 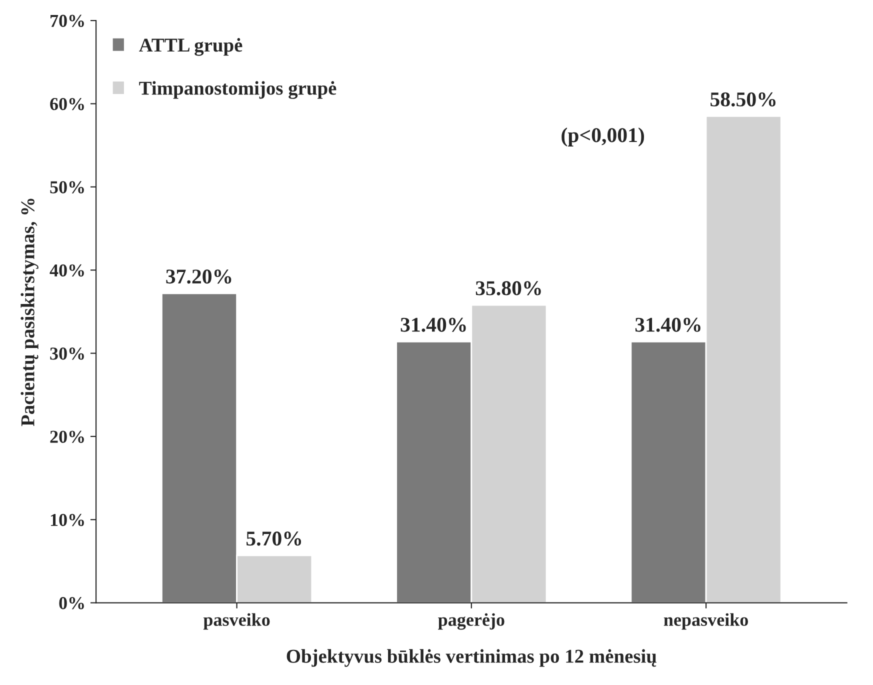 I want to click on y-axis-title: Pacientų pasiskirstymas, %, so click(x=29, y=312).